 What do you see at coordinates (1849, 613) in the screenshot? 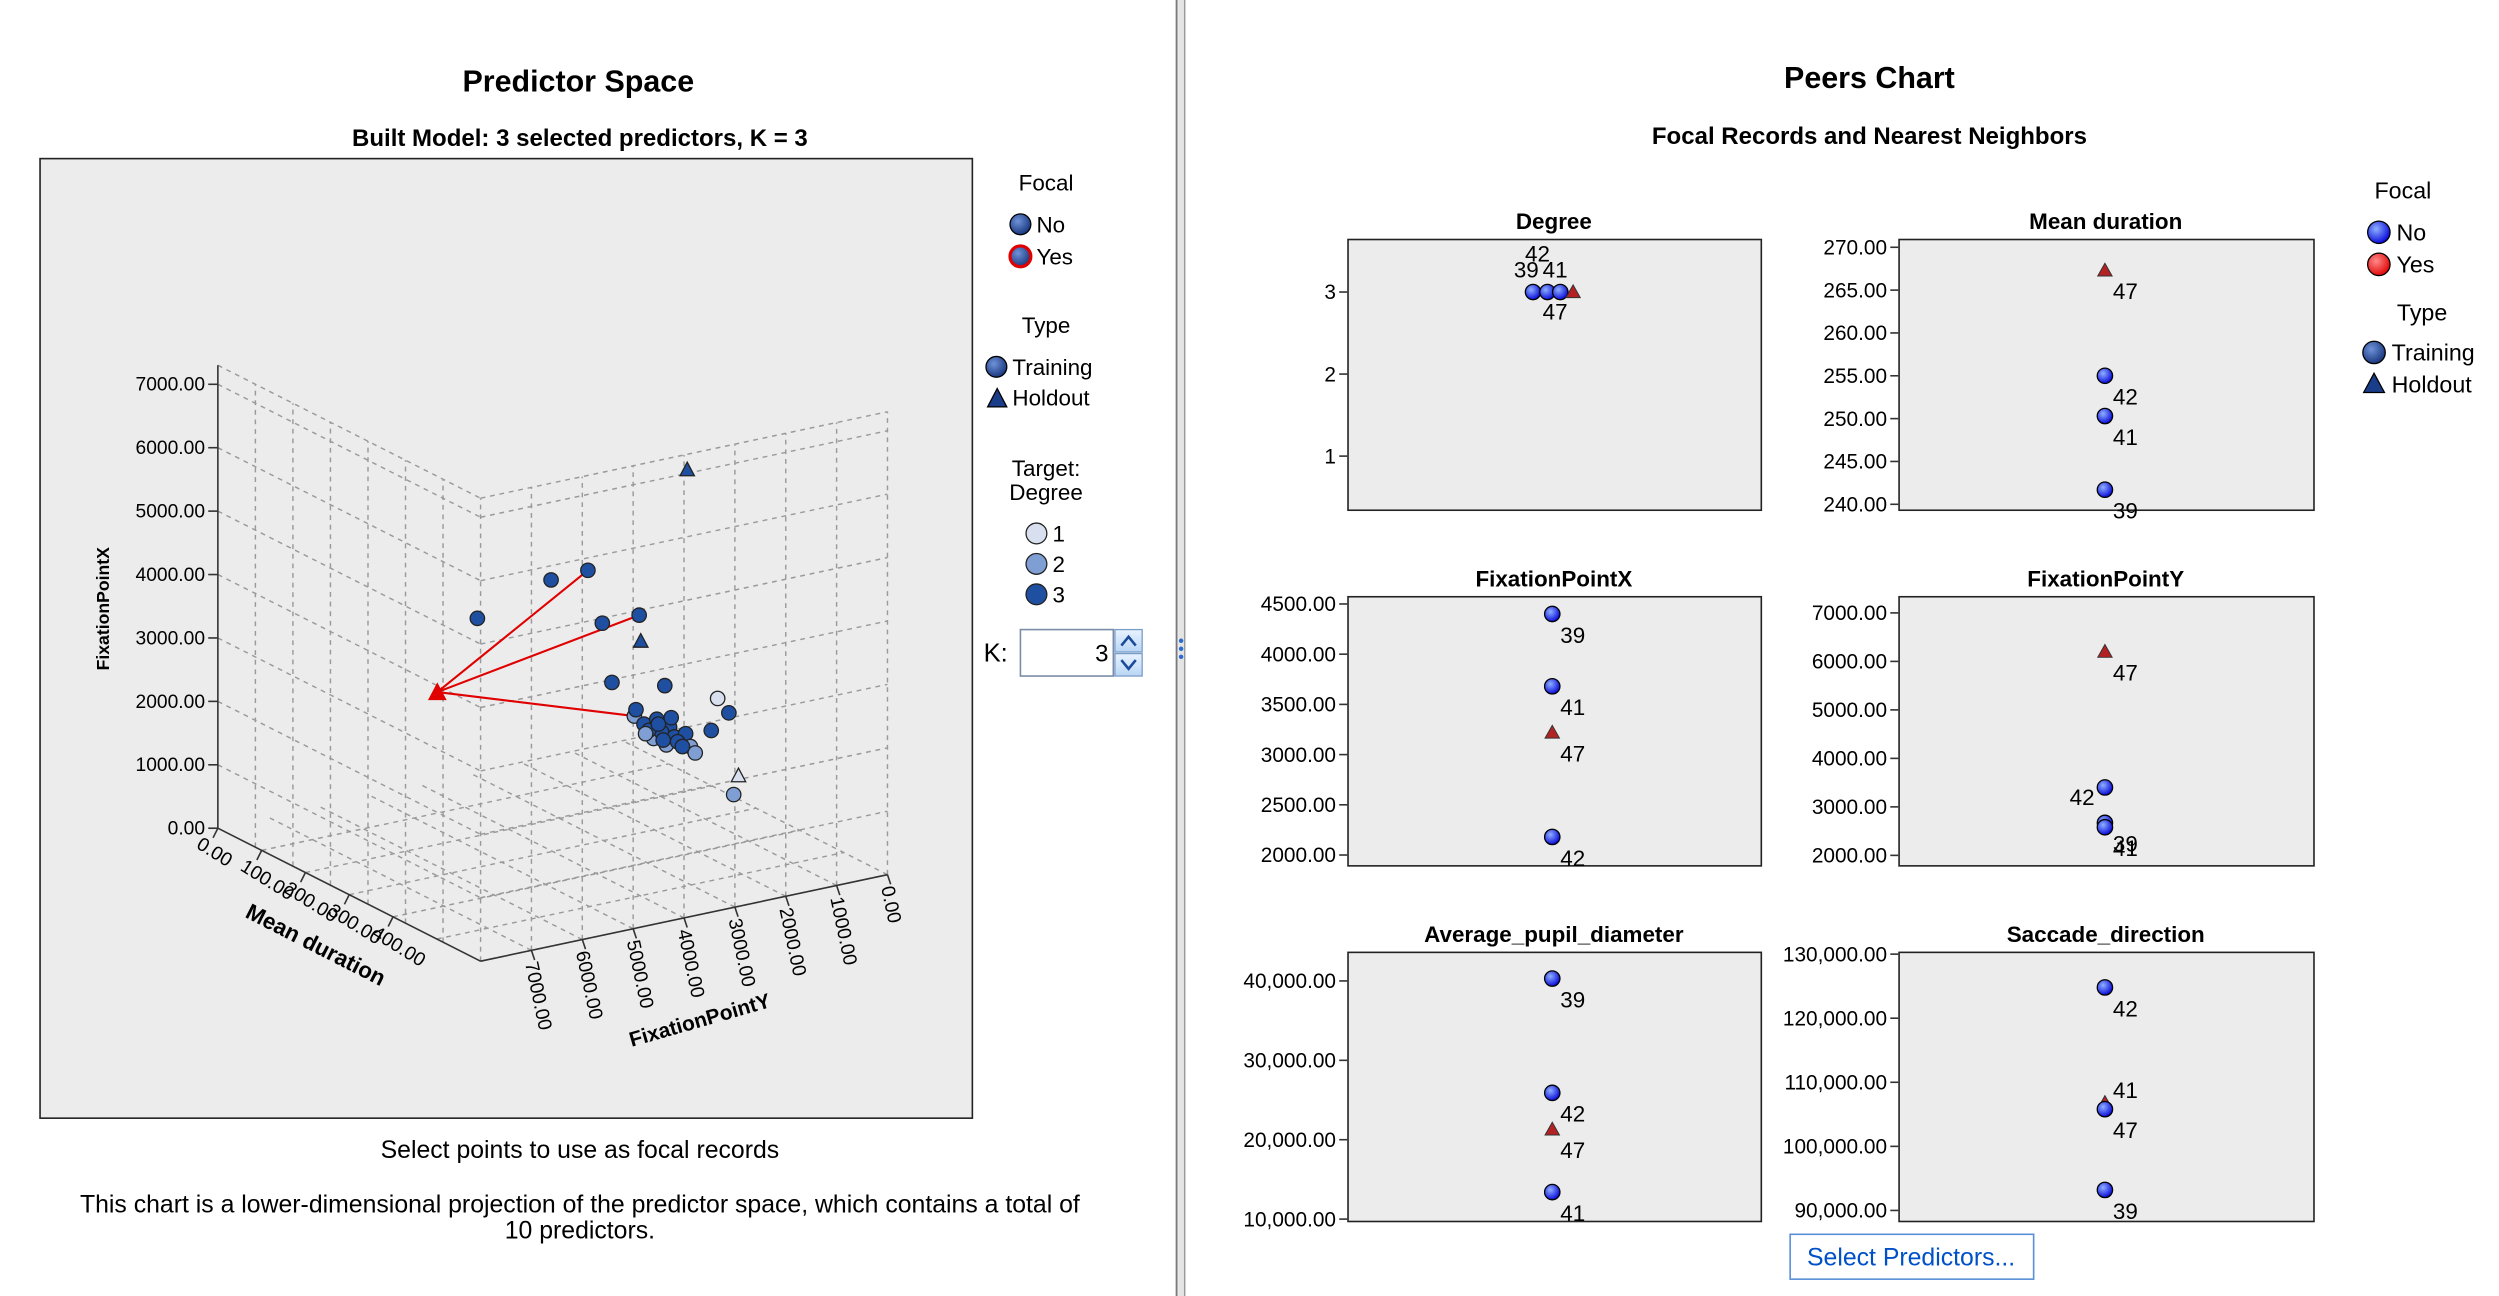
I see `peer-tick-label: 7000.00` at bounding box center [1849, 613].